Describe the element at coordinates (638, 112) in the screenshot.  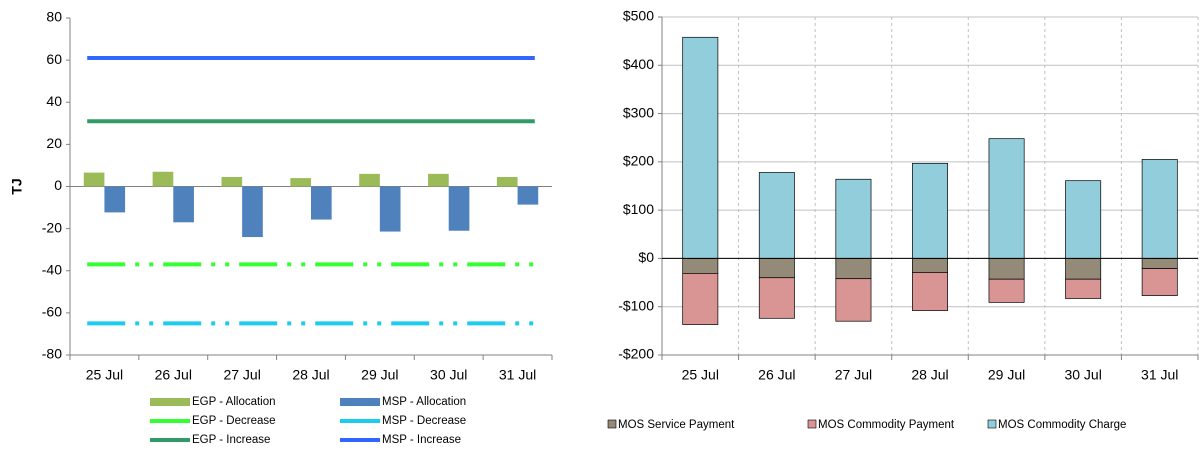
I see `y-tick-label: $300` at that location.